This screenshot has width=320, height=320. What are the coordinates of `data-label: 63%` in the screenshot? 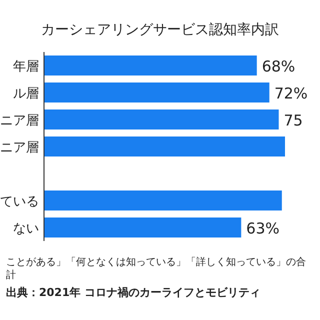 It's located at (263, 229).